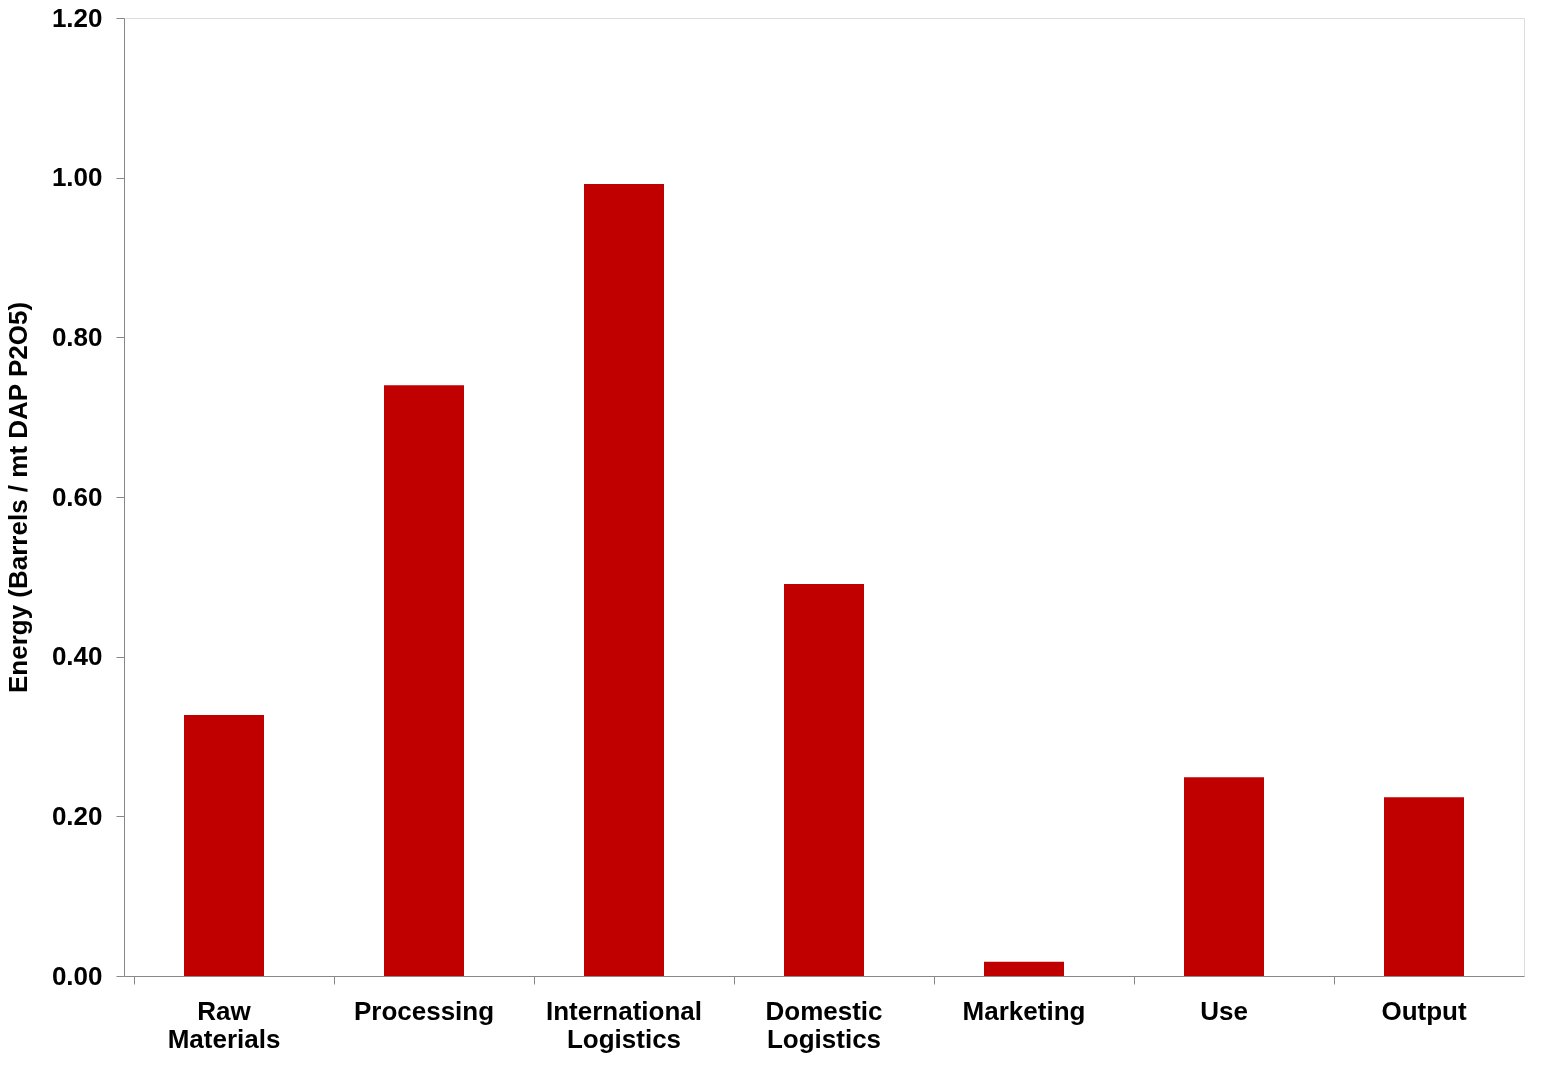 This screenshot has width=1566, height=1091. What do you see at coordinates (77, 177) in the screenshot?
I see `y-tick-label: 1.00` at bounding box center [77, 177].